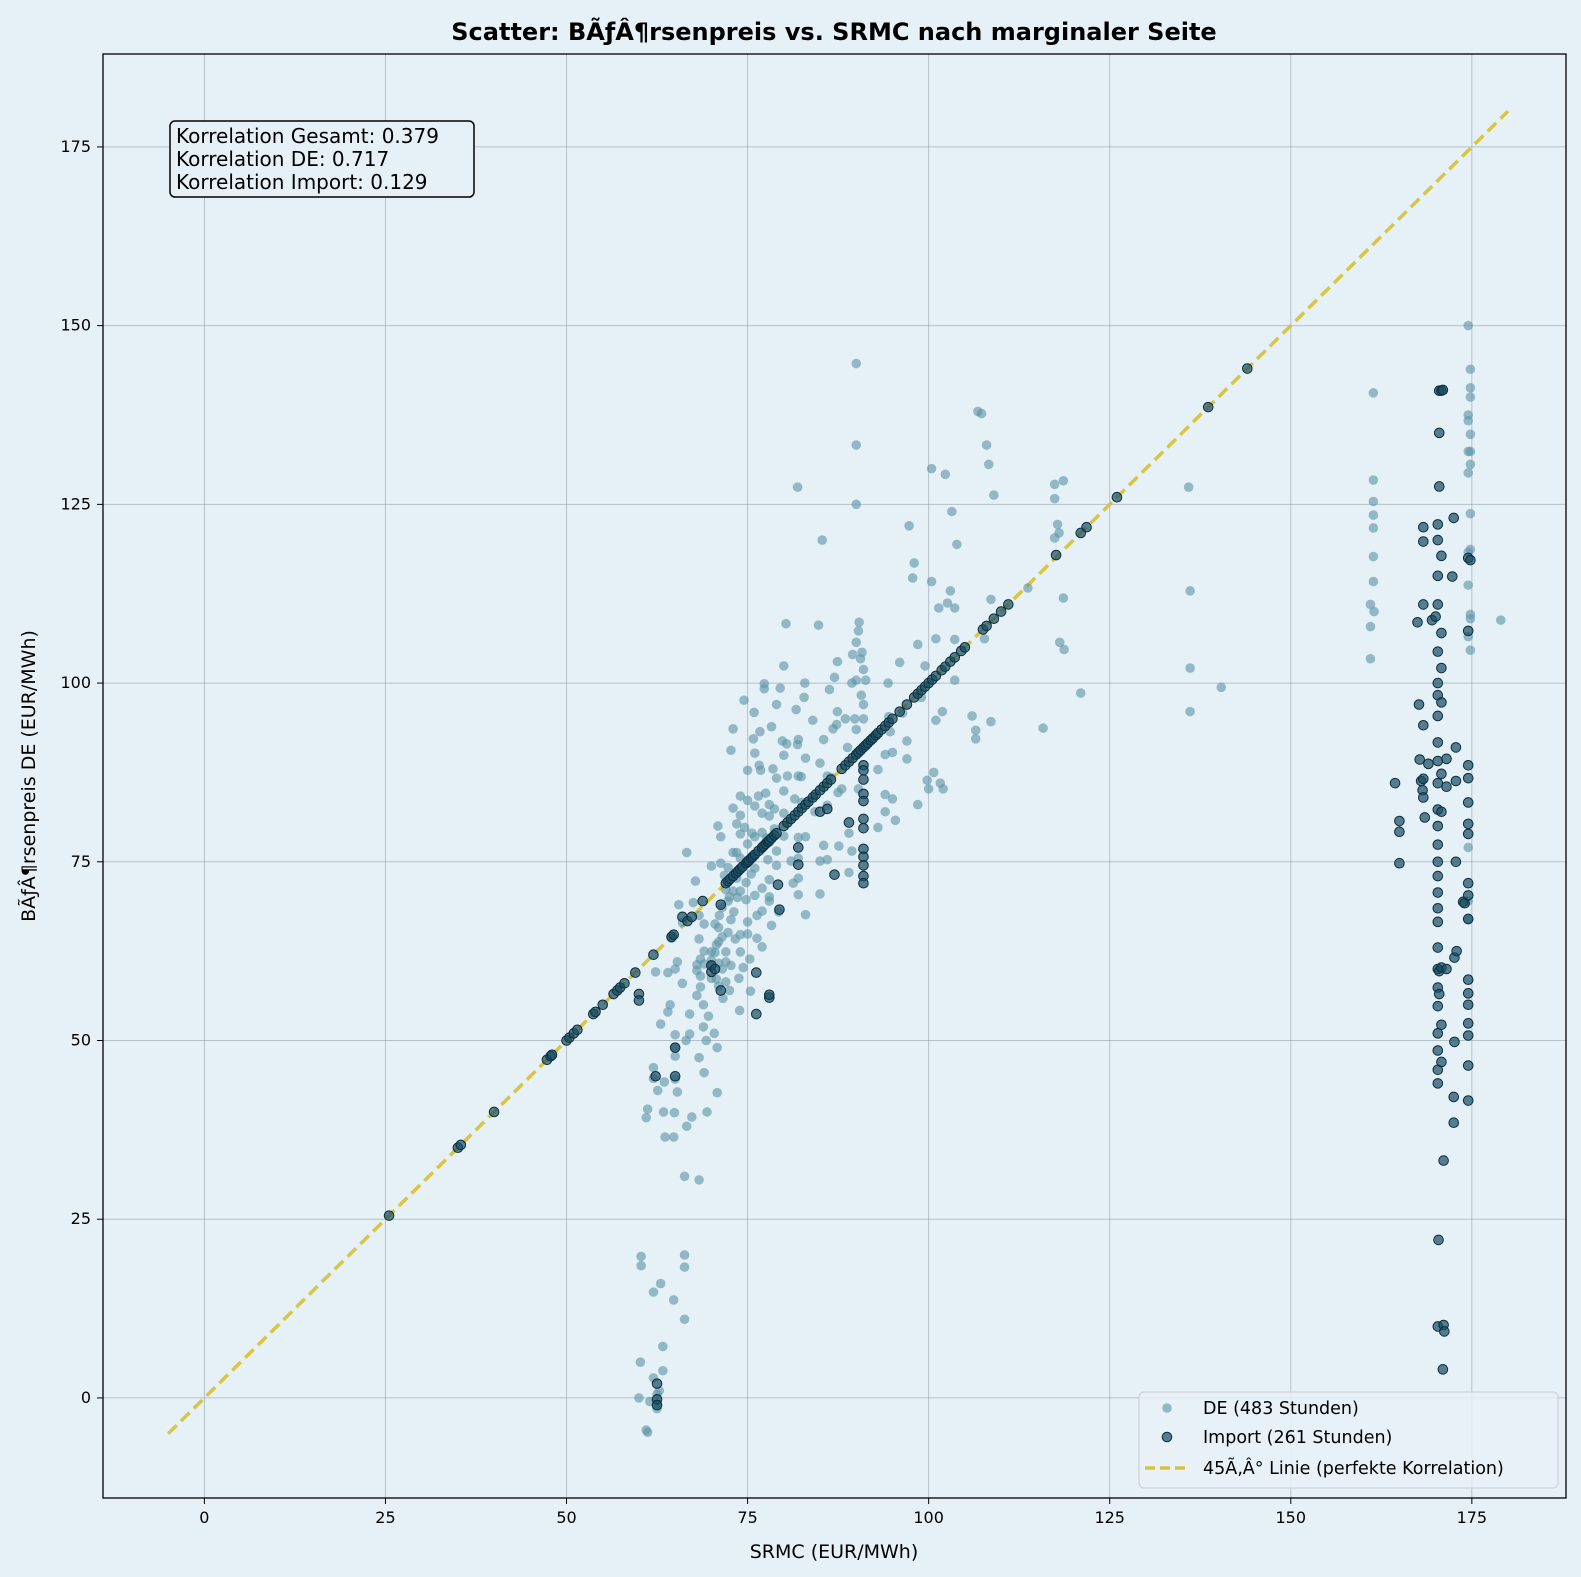  Describe the element at coordinates (566, 1517) in the screenshot. I see `x-tick-label: 50` at that location.